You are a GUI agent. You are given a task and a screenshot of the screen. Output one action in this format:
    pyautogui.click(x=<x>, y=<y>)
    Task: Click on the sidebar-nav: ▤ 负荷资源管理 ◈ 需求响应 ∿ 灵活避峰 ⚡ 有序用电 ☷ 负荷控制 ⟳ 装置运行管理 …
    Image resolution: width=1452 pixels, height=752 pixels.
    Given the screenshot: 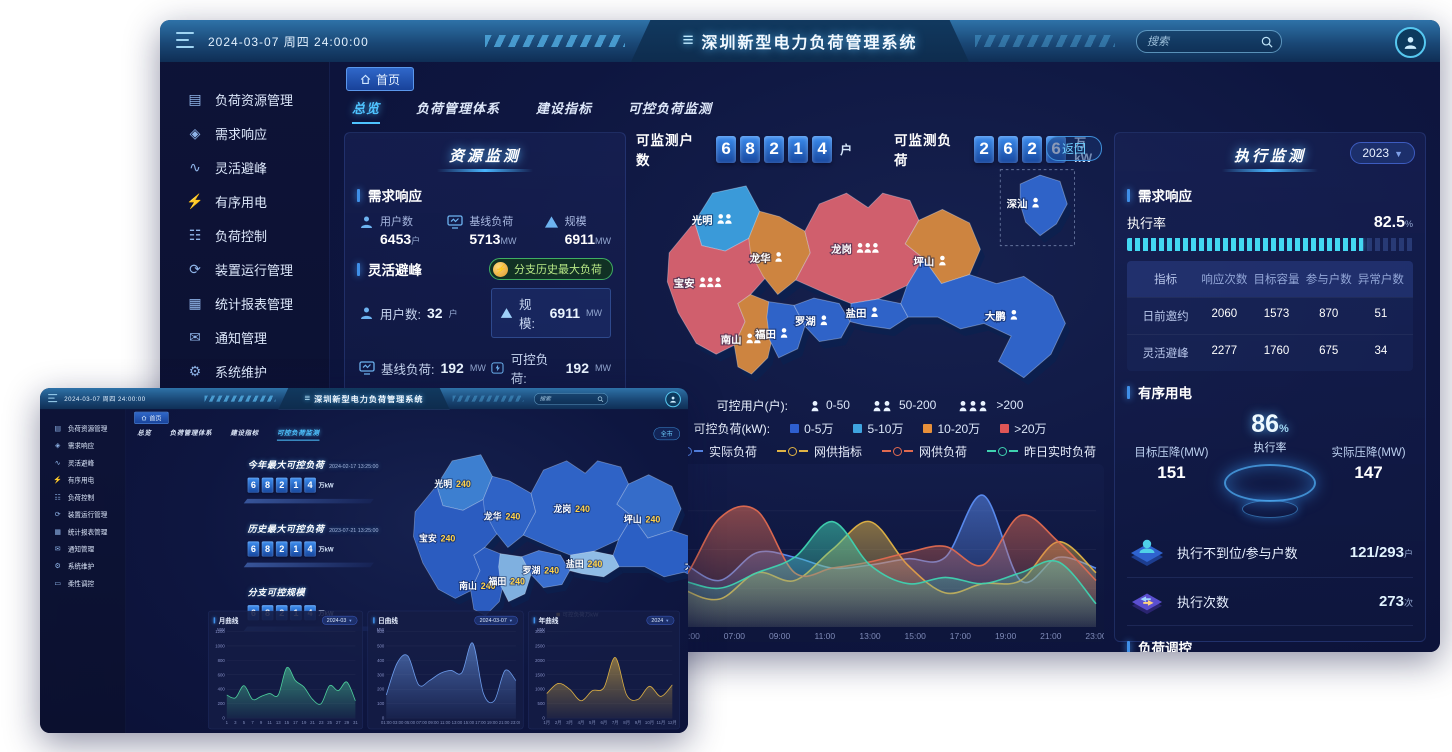 What is the action you would take?
    pyautogui.click(x=83, y=571)
    